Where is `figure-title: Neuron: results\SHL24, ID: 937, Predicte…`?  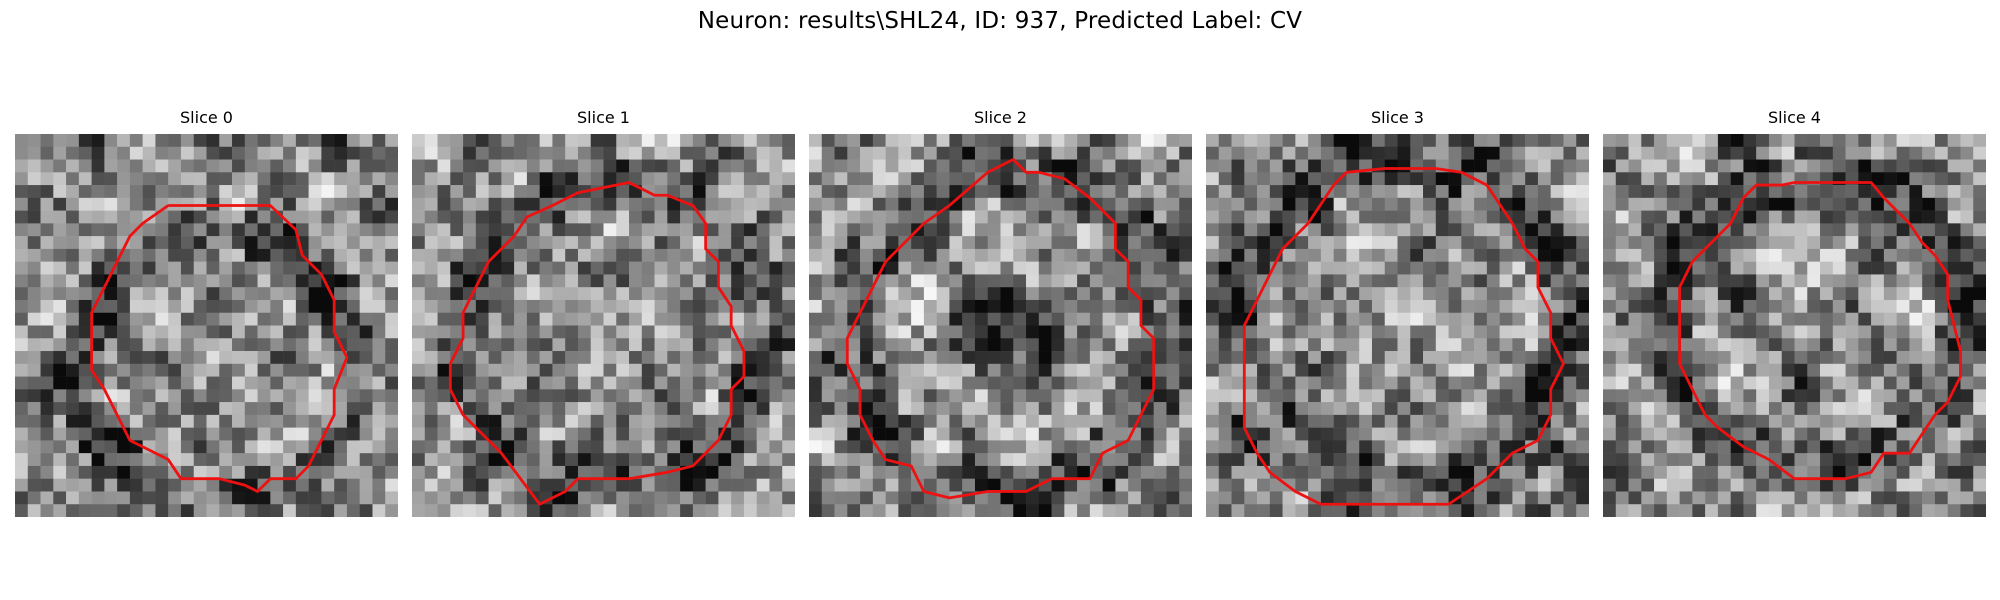 figure-title: Neuron: results\SHL24, ID: 937, Predicte… is located at coordinates (1000, 21).